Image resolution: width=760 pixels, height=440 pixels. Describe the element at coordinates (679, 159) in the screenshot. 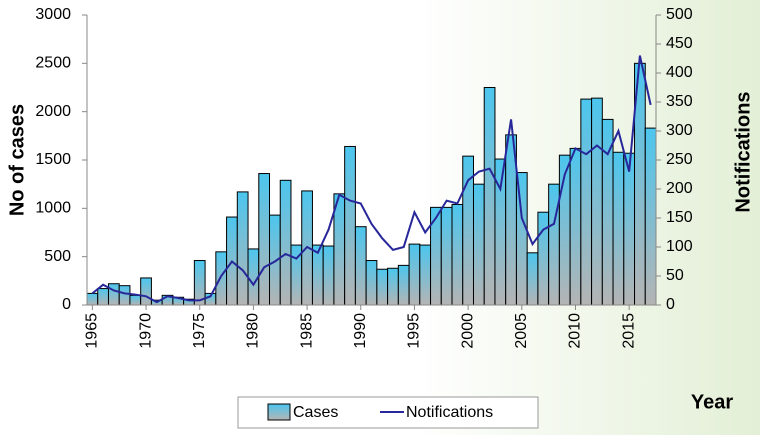

I see `y2-tick-label: 250` at that location.